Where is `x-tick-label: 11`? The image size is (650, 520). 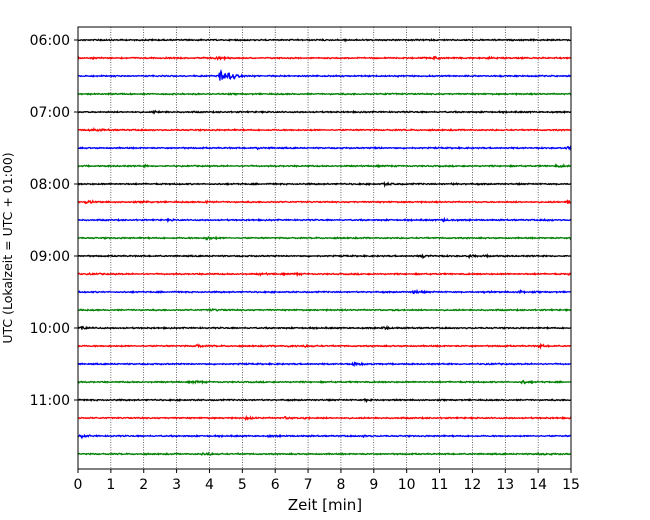
x-tick-label: 11 is located at coordinates (440, 485).